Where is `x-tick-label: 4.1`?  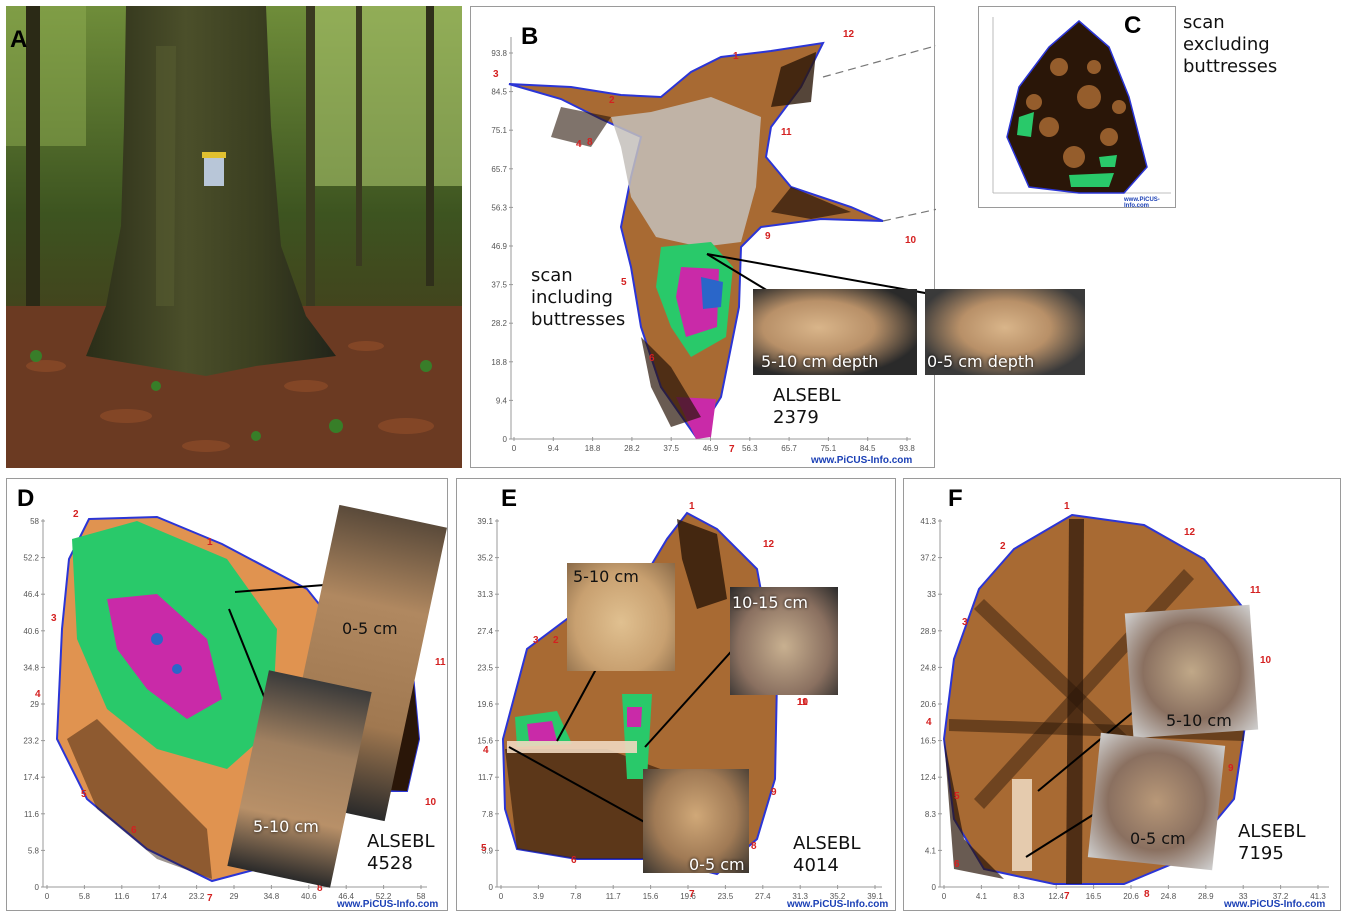
x-tick-label: 4.1 is located at coordinates (982, 896).